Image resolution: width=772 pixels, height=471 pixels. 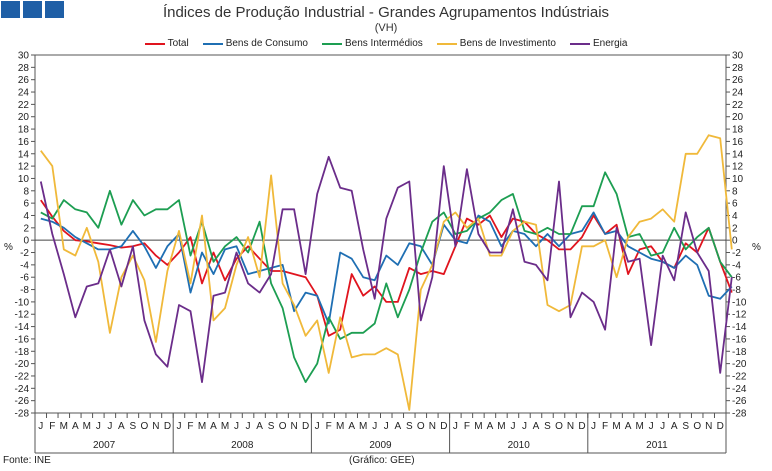 I want to click on legend-label: Bens Intermédios, so click(x=383, y=43).